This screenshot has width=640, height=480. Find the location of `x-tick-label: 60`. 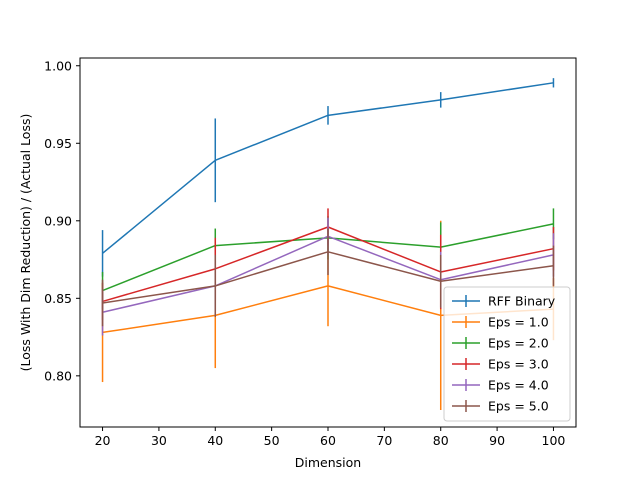

x-tick-label: 60 is located at coordinates (328, 440).